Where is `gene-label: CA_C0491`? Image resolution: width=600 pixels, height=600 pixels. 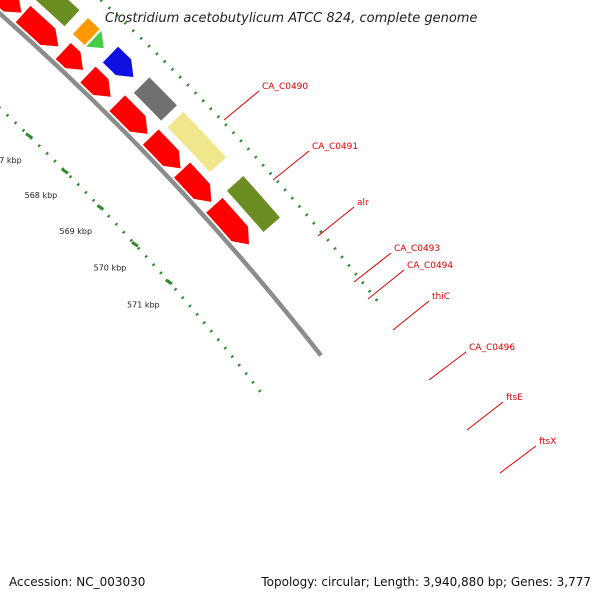 gene-label: CA_C0491 is located at coordinates (335, 147).